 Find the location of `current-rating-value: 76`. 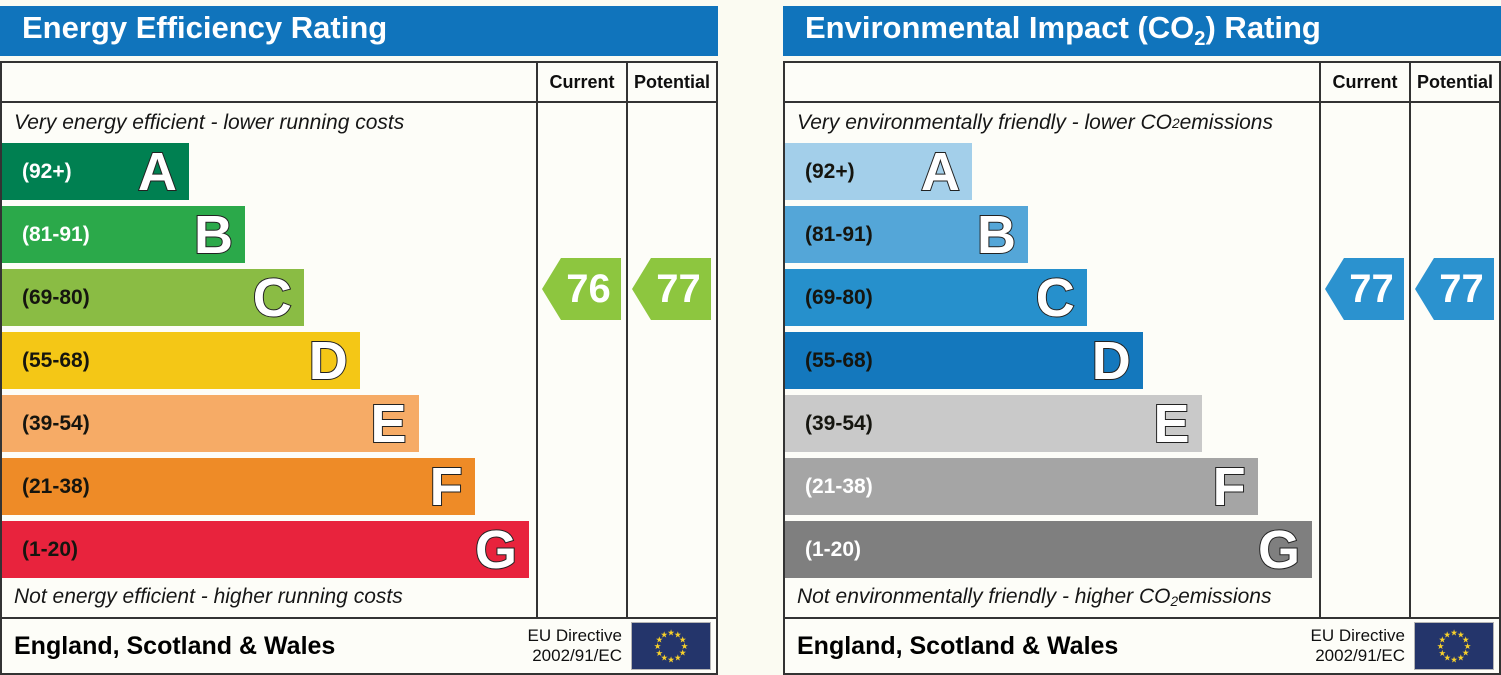

current-rating-value: 76 is located at coordinates (588, 288).